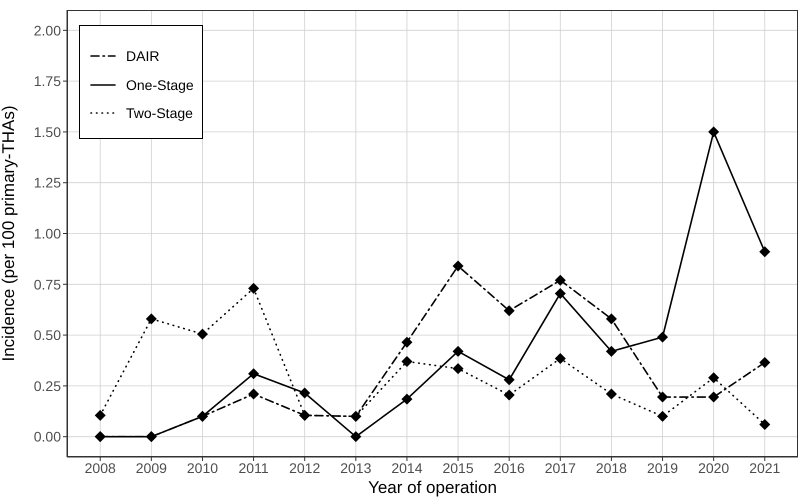 The width and height of the screenshot is (804, 499). Describe the element at coordinates (765, 468) in the screenshot. I see `x-tick-label: 2021` at that location.